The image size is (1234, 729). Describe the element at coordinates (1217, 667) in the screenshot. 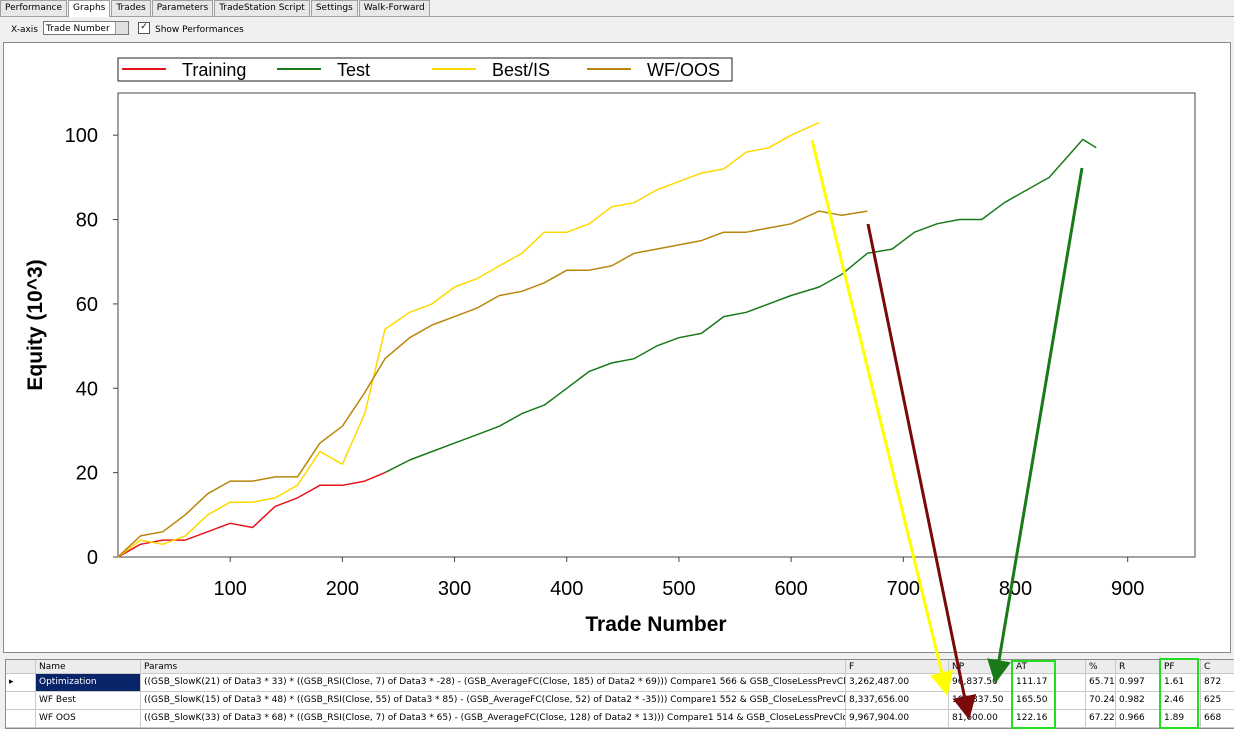

I see `column-header: C` at that location.